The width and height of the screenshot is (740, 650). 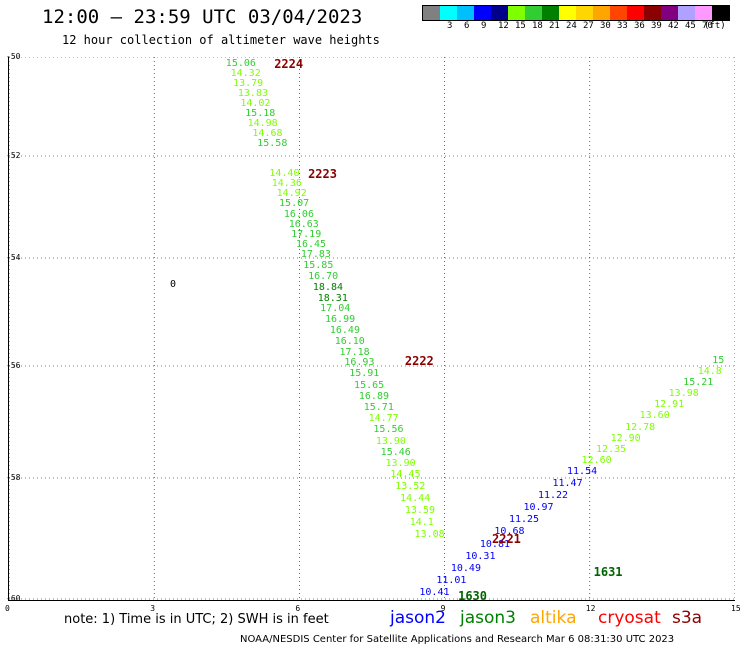 What do you see at coordinates (383, 419) in the screenshot?
I see `swh-value-label: 14.77` at bounding box center [383, 419].